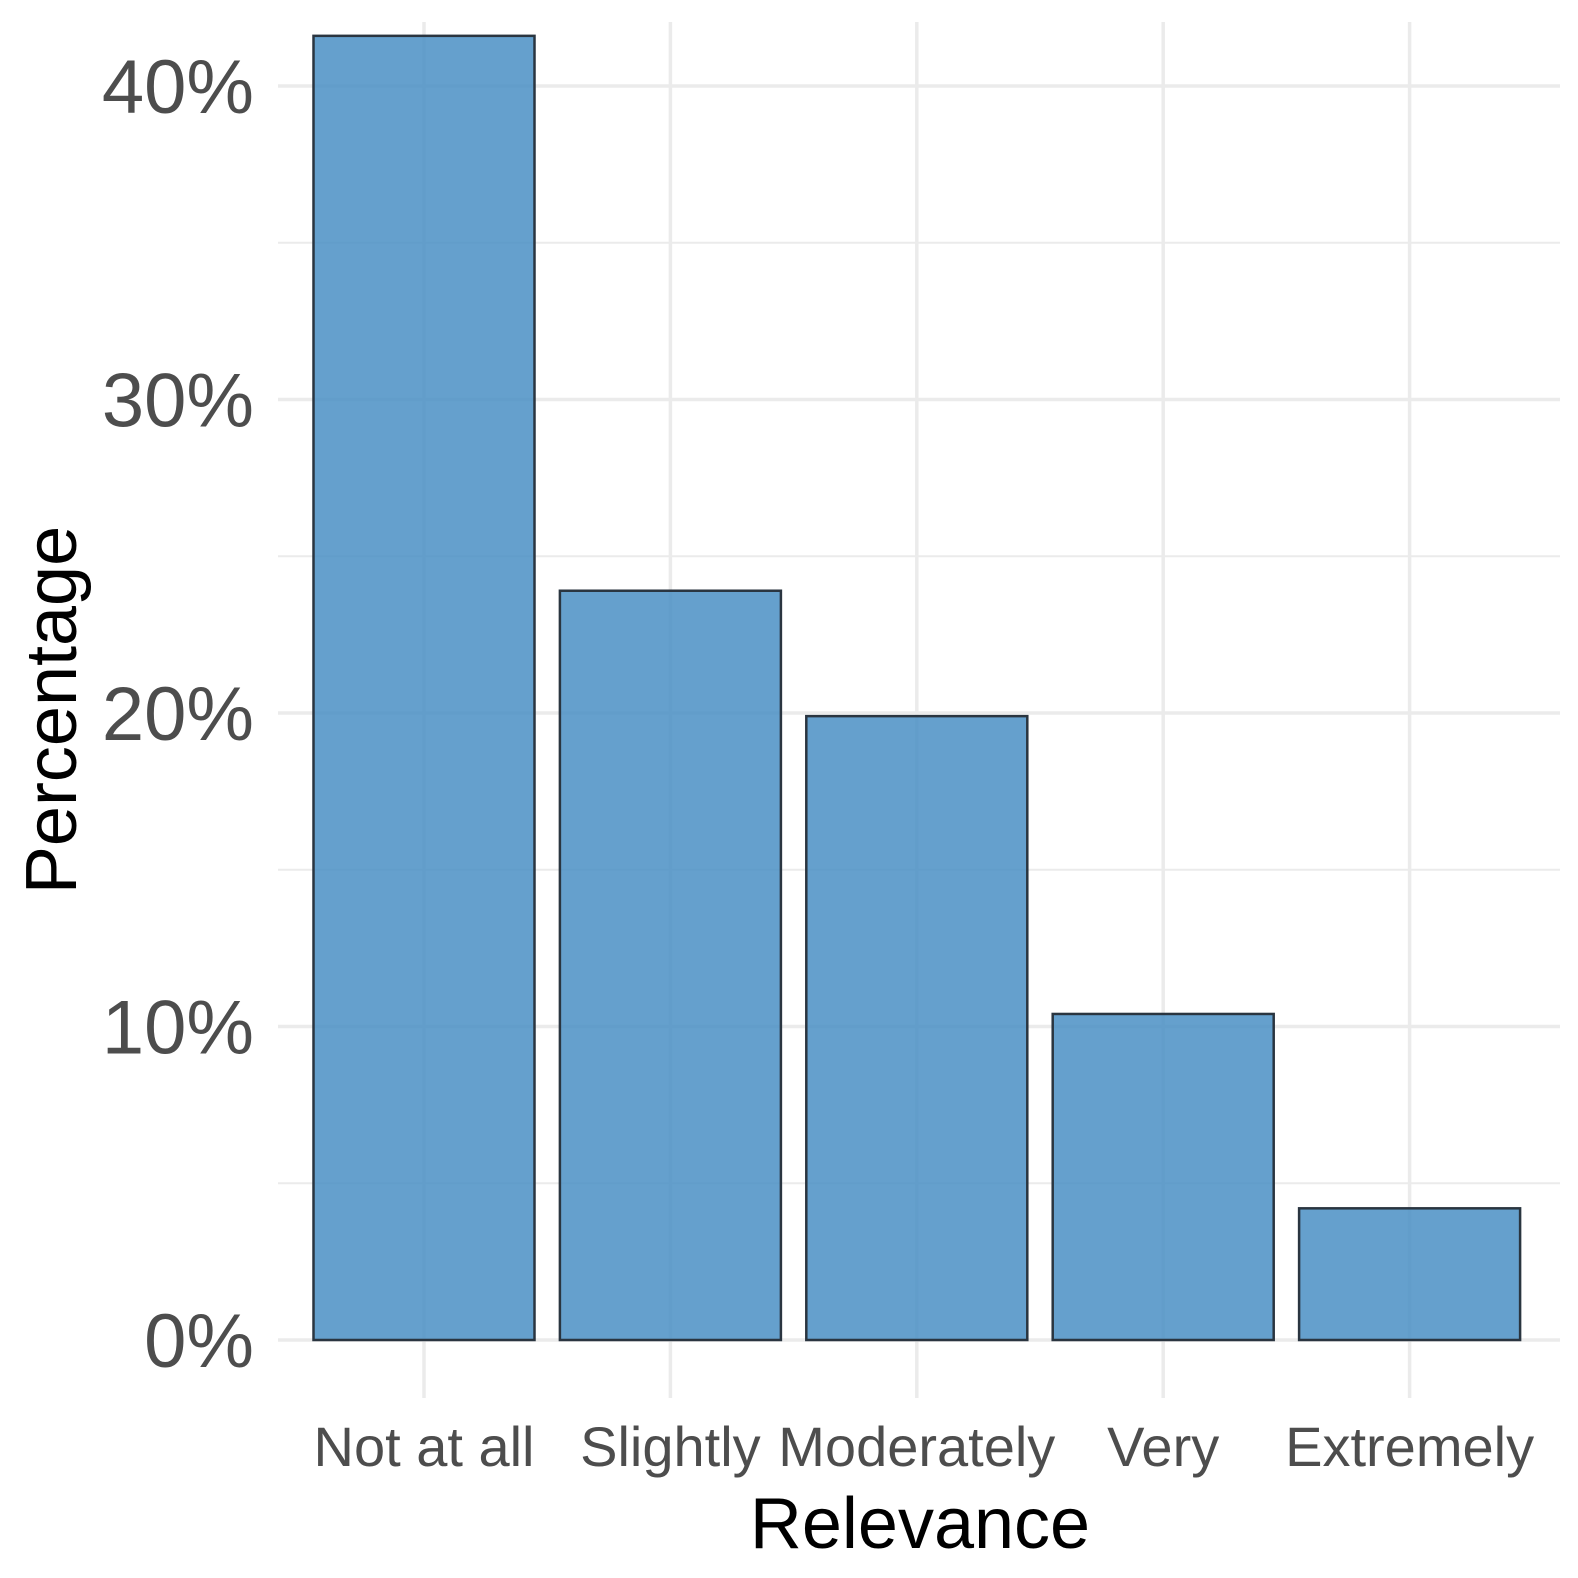 This screenshot has height=1578, width=1578. What do you see at coordinates (199, 1341) in the screenshot?
I see `y-tick-label: 0%` at bounding box center [199, 1341].